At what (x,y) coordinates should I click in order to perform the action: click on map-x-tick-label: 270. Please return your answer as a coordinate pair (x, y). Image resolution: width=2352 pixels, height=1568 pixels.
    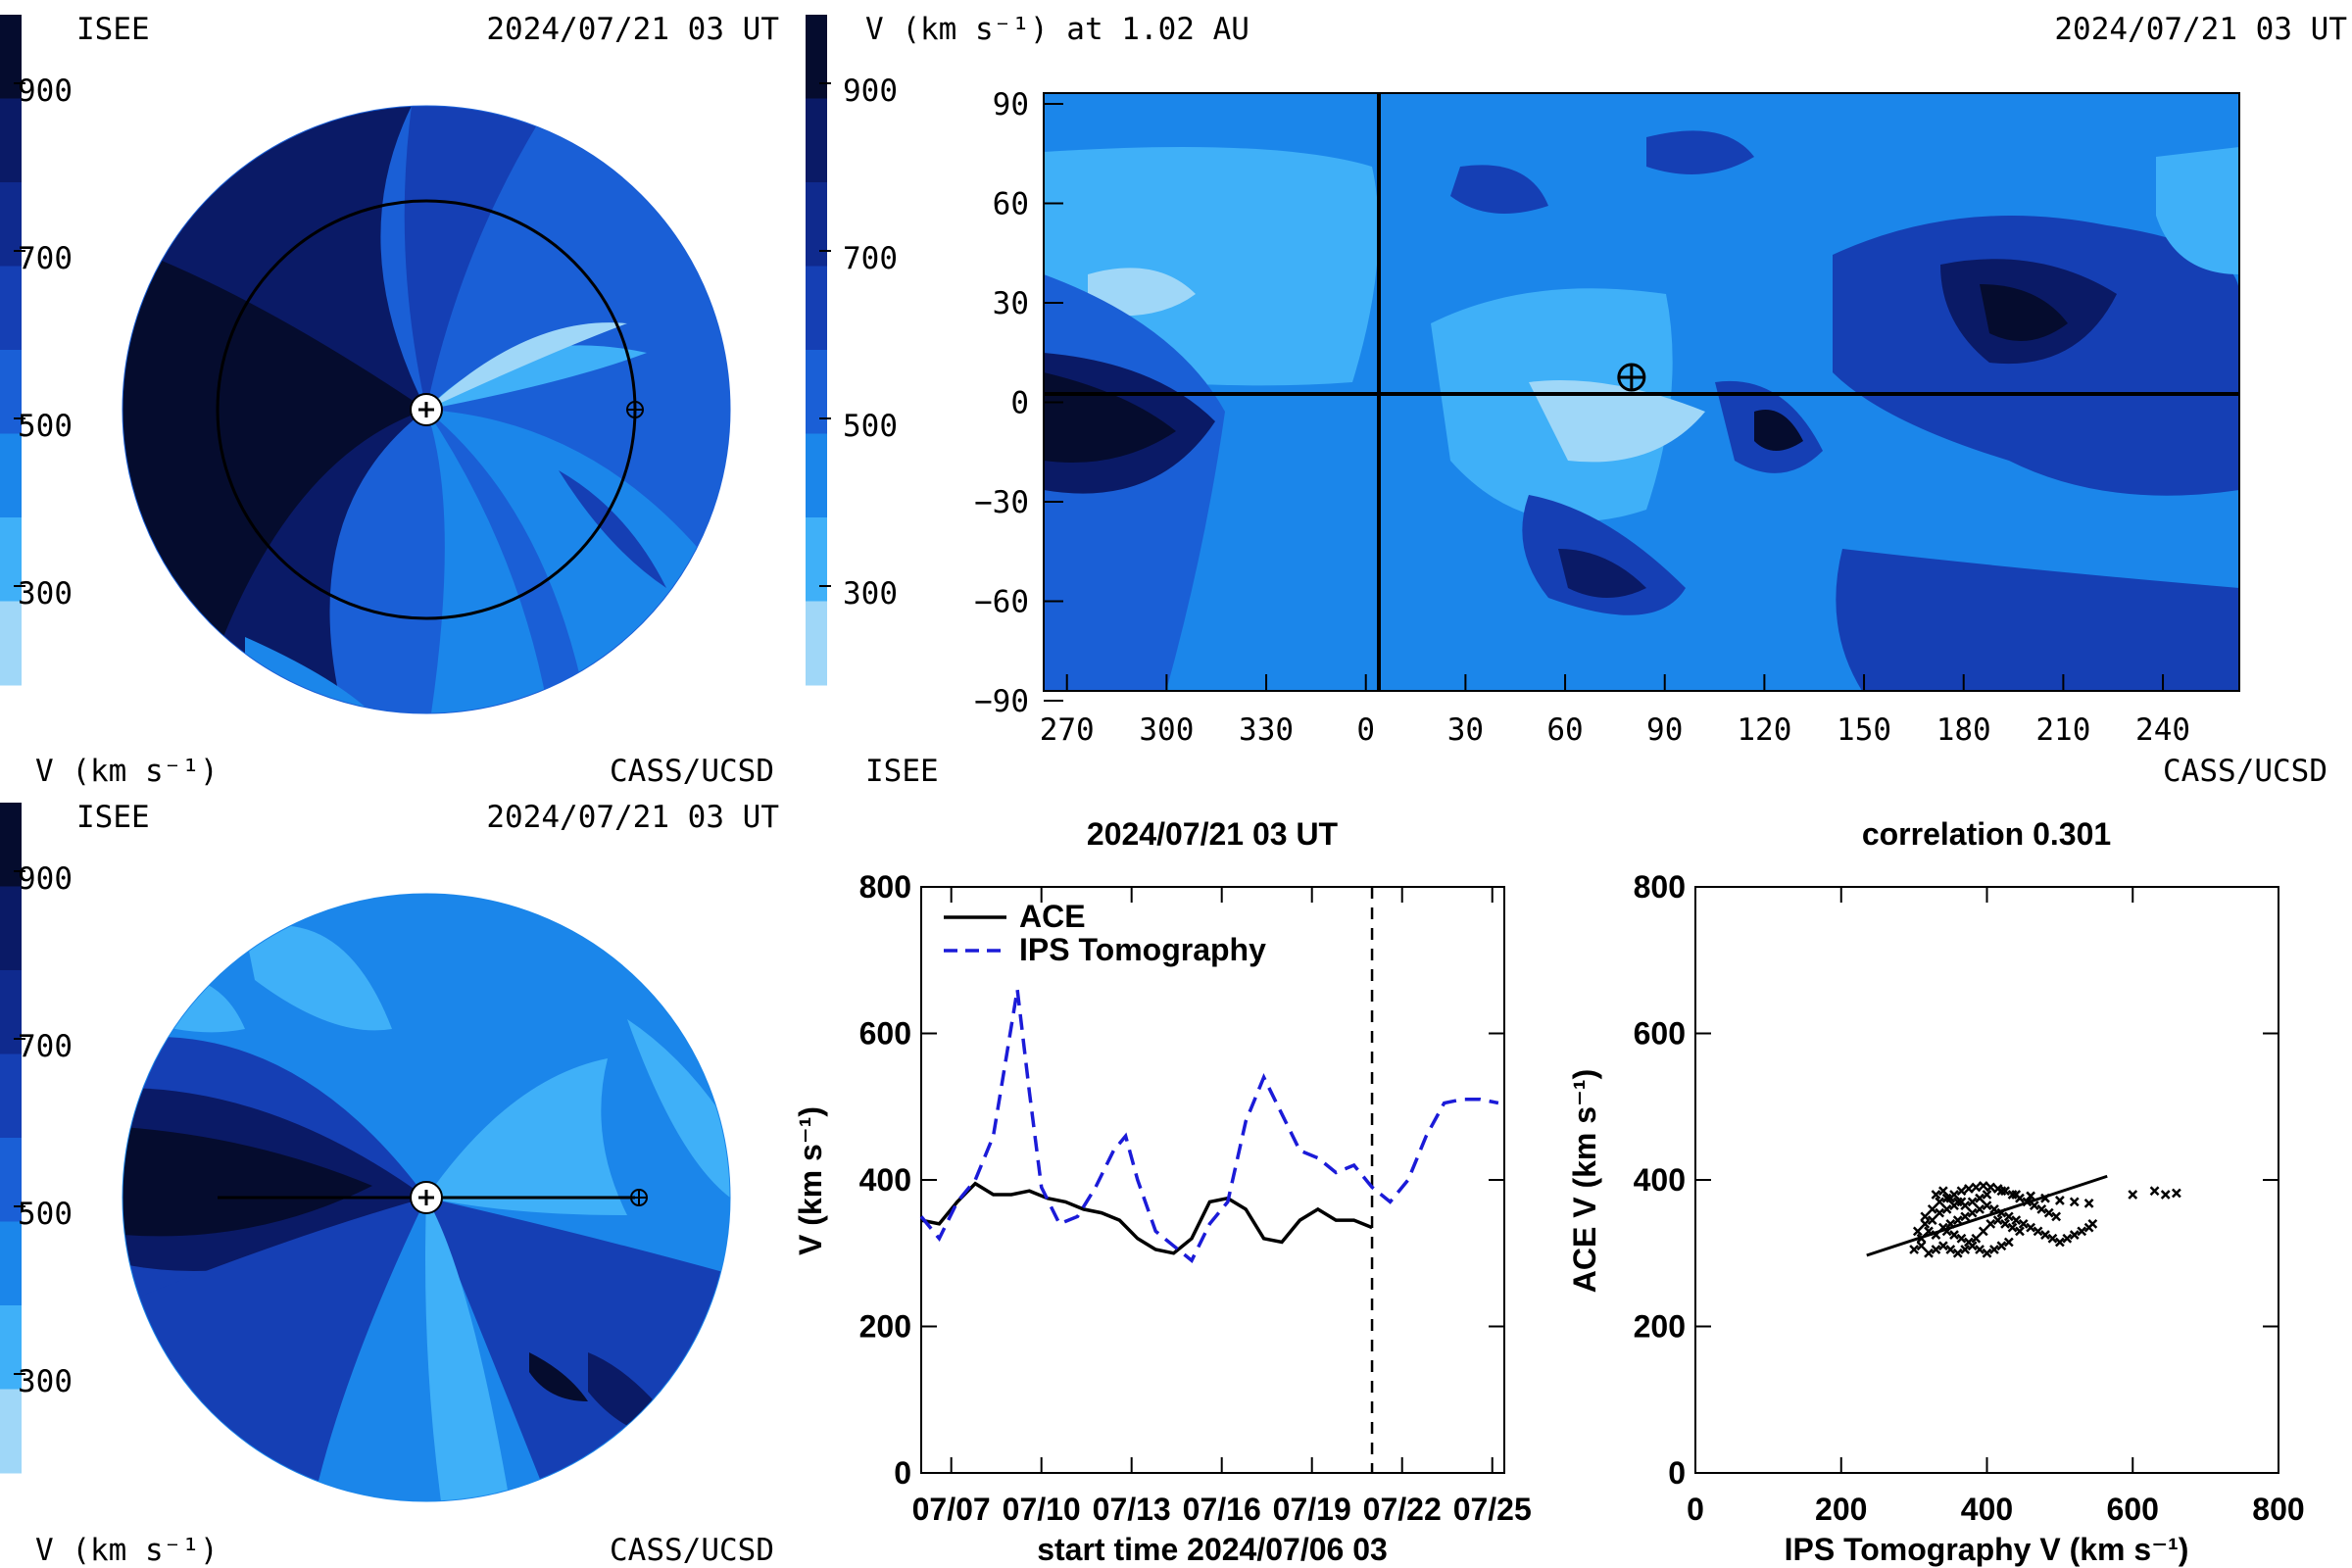
    Looking at the image, I should click on (1067, 730).